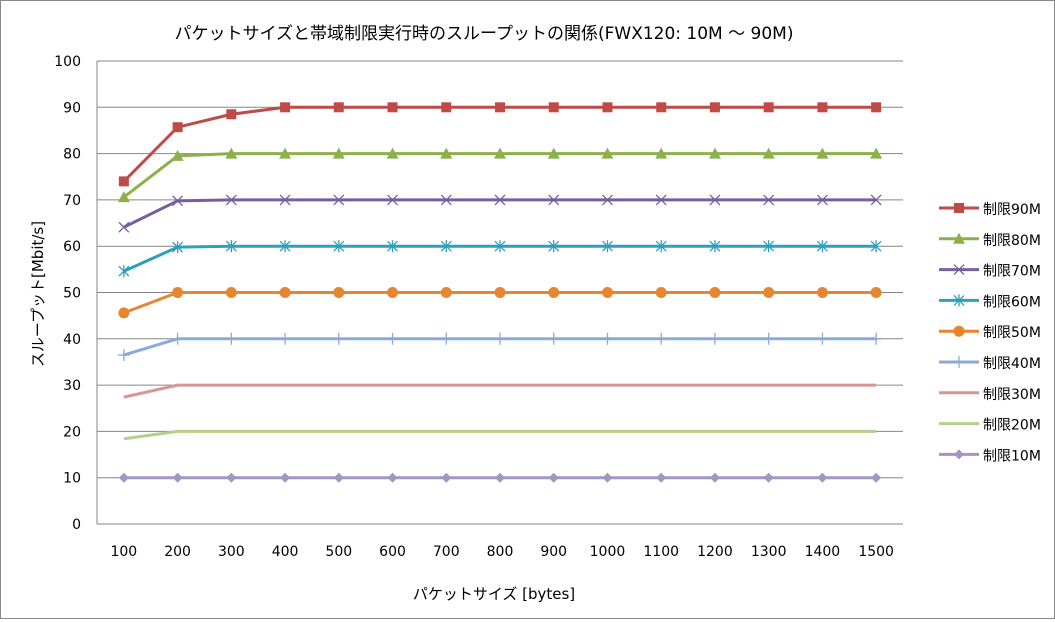 The height and width of the screenshot is (622, 1055). I want to click on y-tick-label: 40, so click(72, 340).